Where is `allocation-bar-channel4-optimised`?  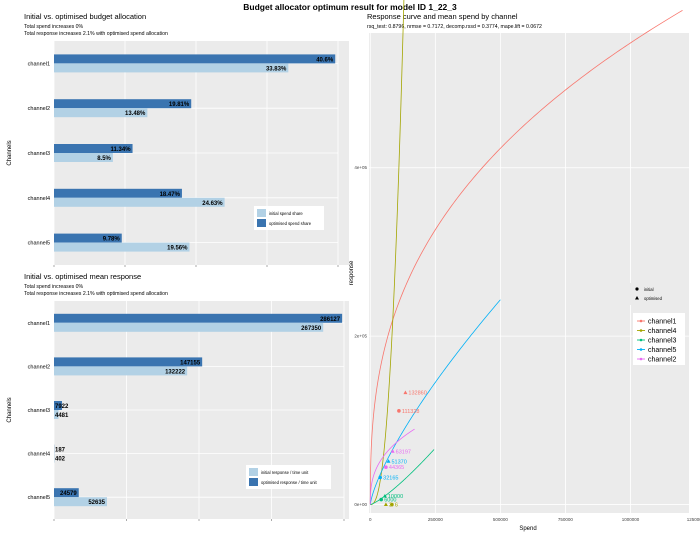 allocation-bar-channel4-optimised is located at coordinates (118, 193).